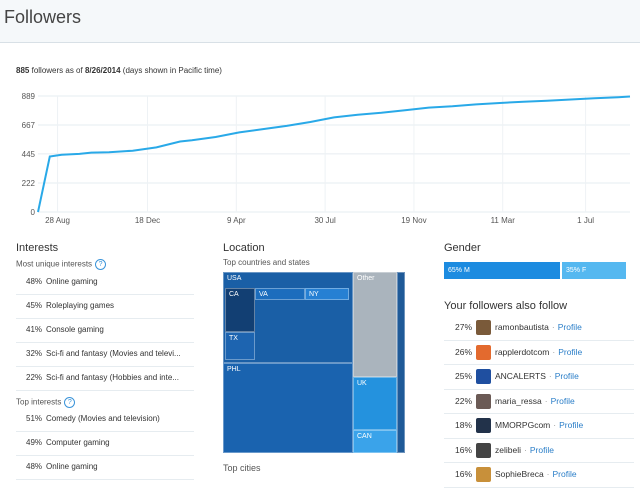 The image size is (640, 488). What do you see at coordinates (401, 362) in the screenshot?
I see `tile-misc` at bounding box center [401, 362].